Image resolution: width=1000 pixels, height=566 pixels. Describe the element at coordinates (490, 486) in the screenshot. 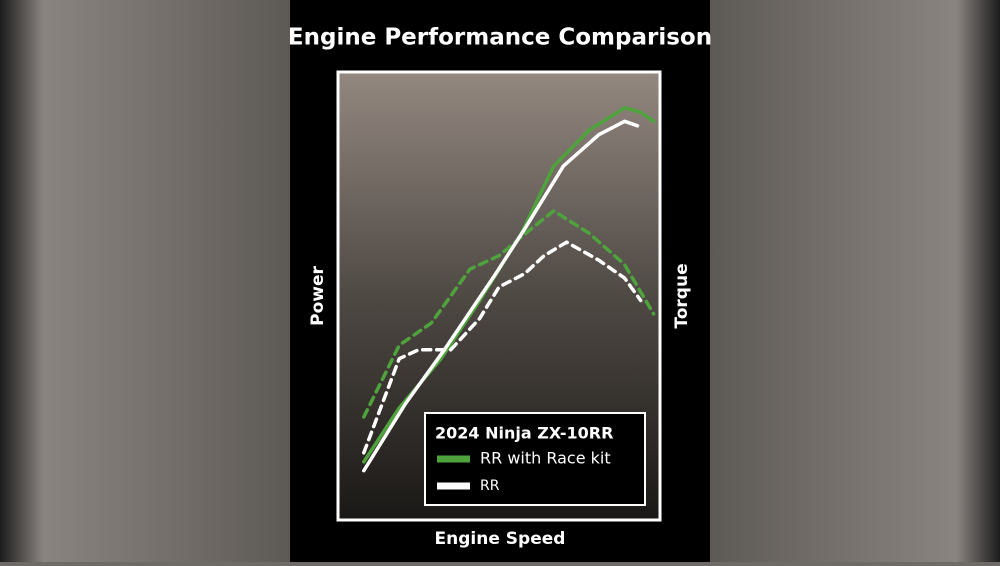

I see `legend-label: RR` at that location.